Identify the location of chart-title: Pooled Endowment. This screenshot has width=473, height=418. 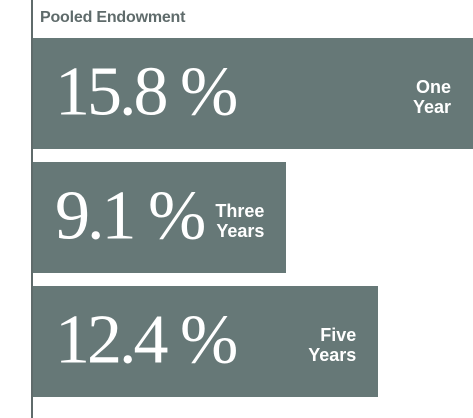
(113, 17).